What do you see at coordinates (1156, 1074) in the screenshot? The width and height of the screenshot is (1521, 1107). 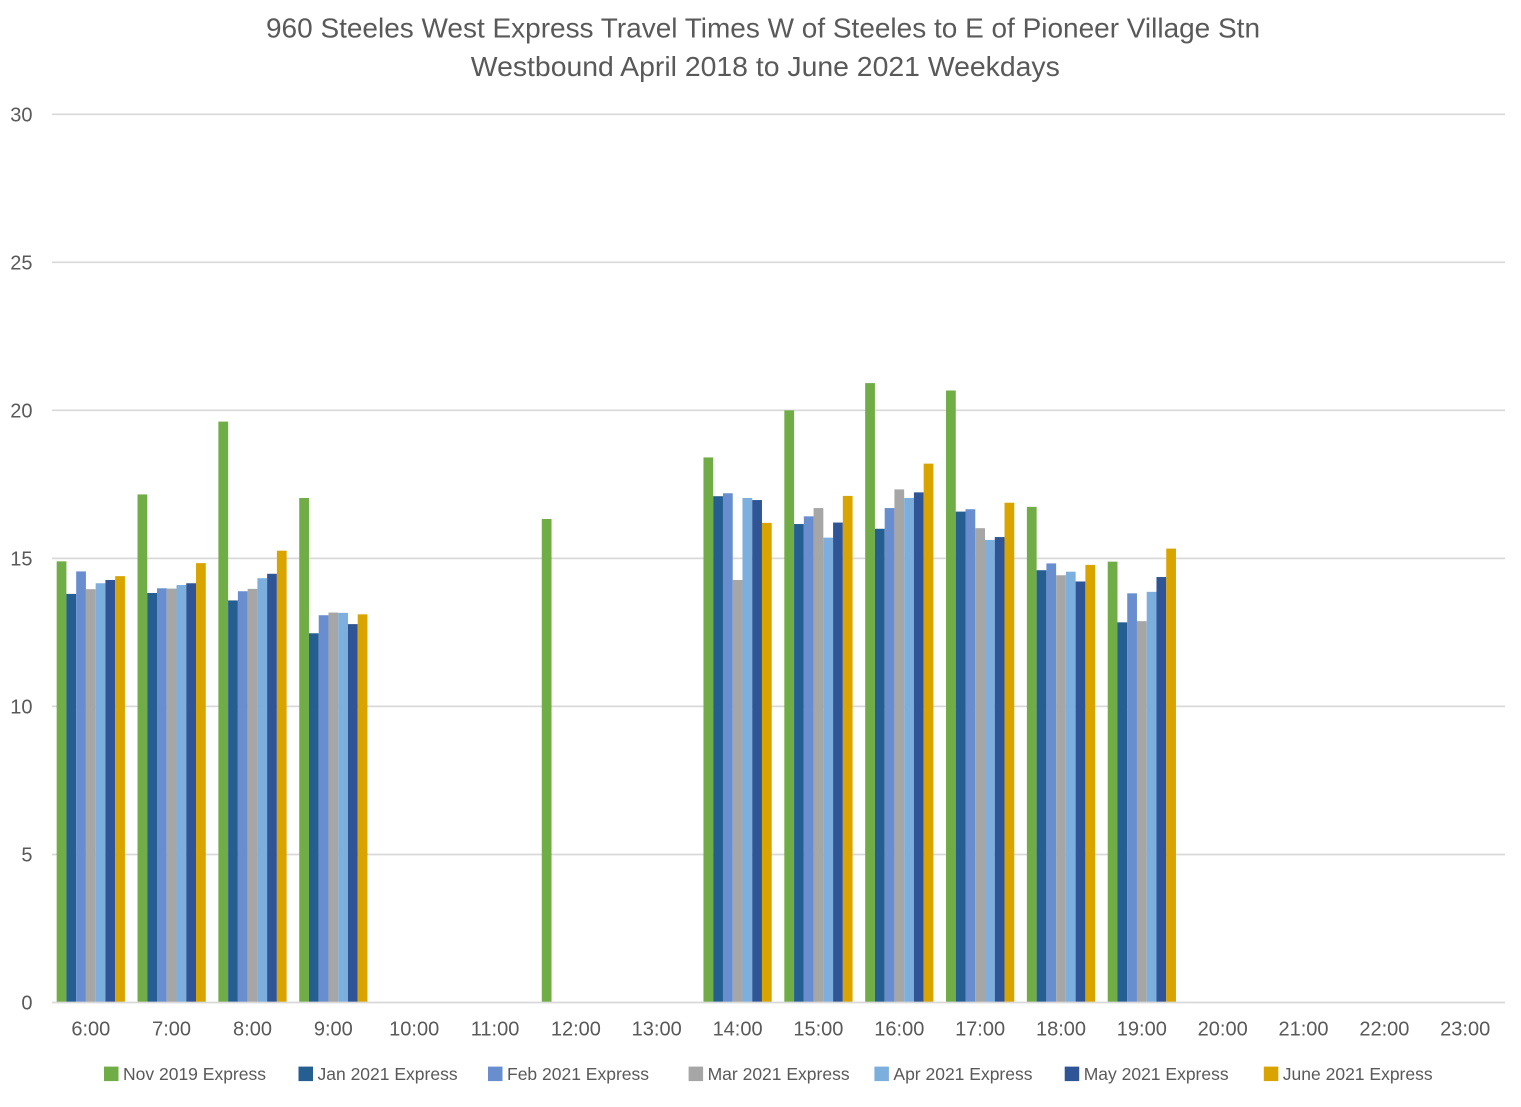 I see `svg-text: May 2021 Express` at bounding box center [1156, 1074].